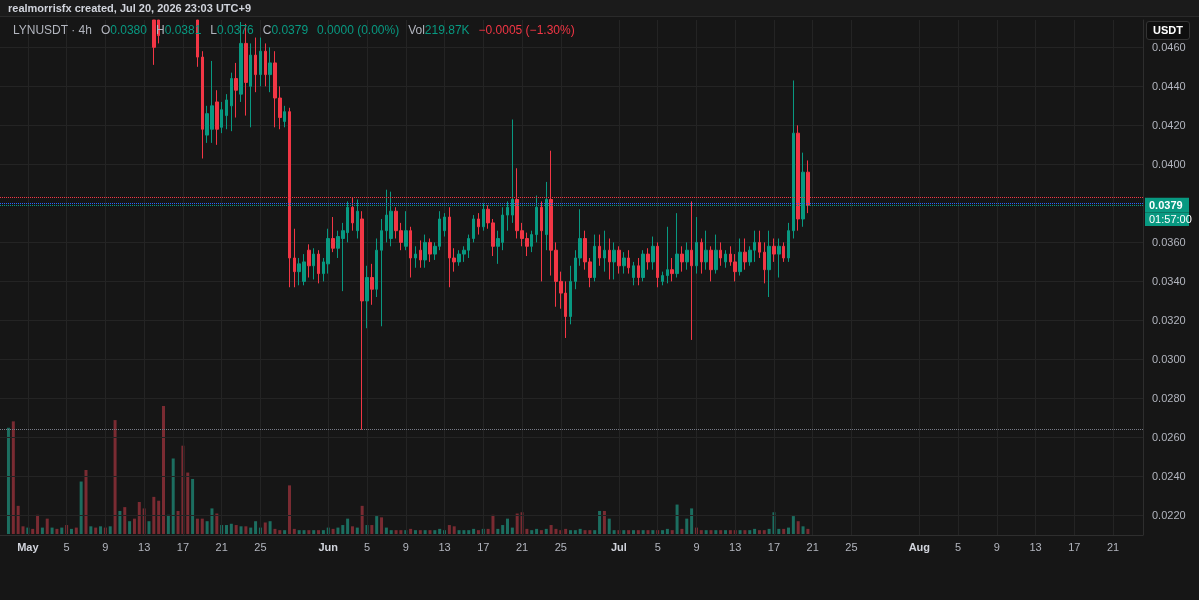 This screenshot has height=600, width=1199. I want to click on x-tick-label: 25, so click(260, 546).